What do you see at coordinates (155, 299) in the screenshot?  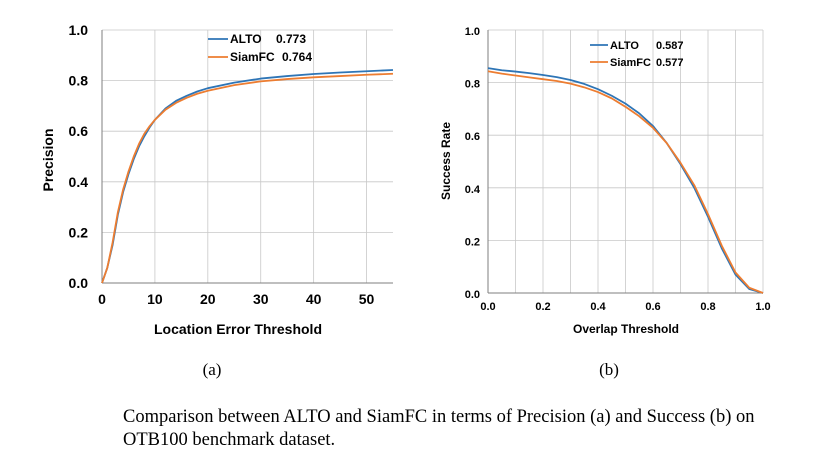 I see `x-tick-label: 10` at bounding box center [155, 299].